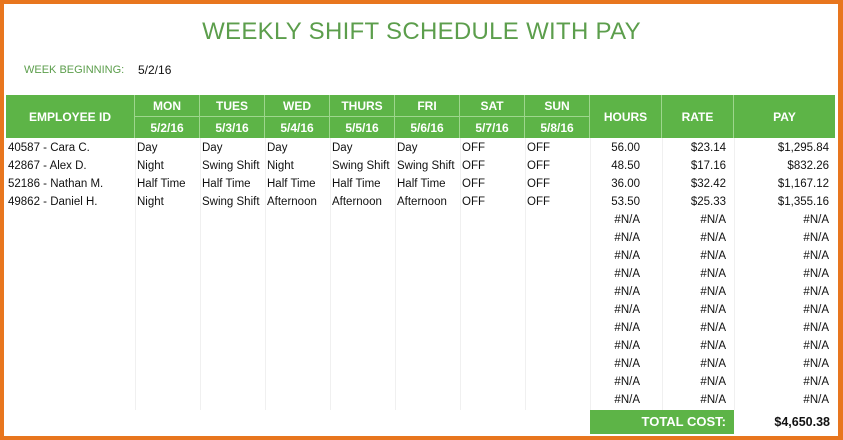 This screenshot has height=440, width=843. I want to click on employee-cell: 40587 - Cara C., so click(49, 148).